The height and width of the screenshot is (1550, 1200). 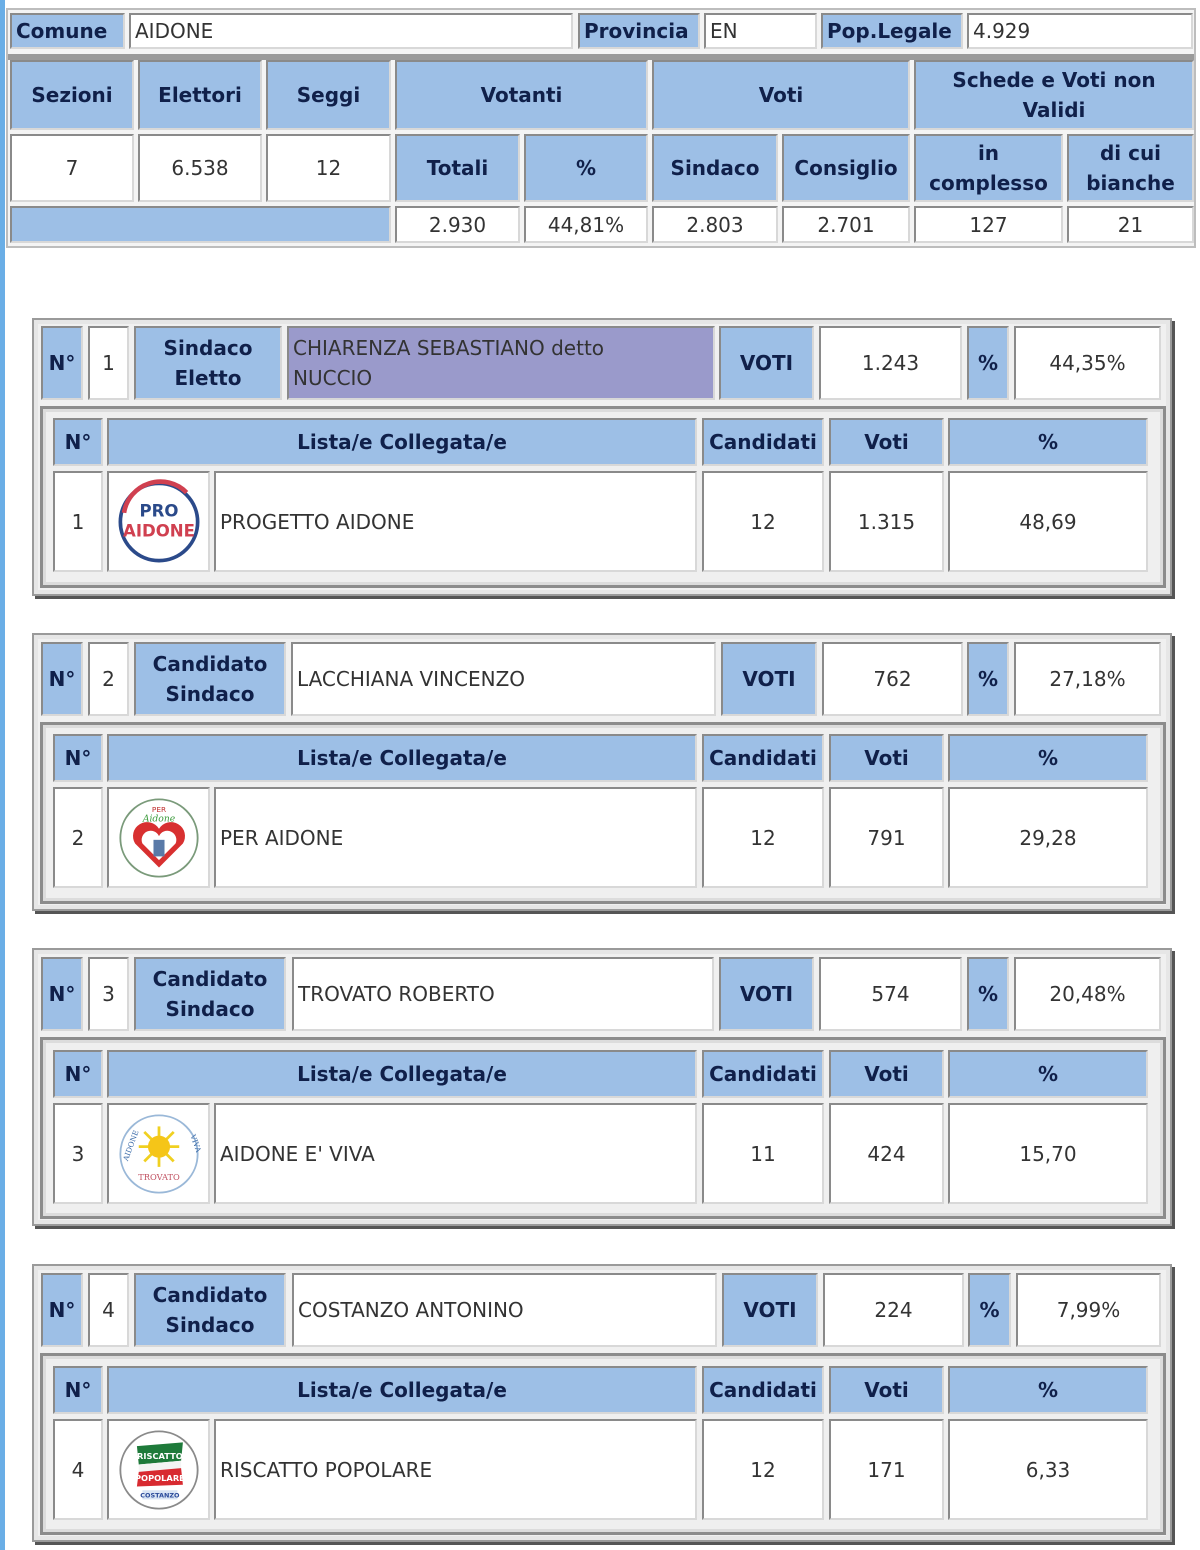 What do you see at coordinates (1054, 95) in the screenshot?
I see `non-validi-header: Schede e Voti non Validi` at bounding box center [1054, 95].